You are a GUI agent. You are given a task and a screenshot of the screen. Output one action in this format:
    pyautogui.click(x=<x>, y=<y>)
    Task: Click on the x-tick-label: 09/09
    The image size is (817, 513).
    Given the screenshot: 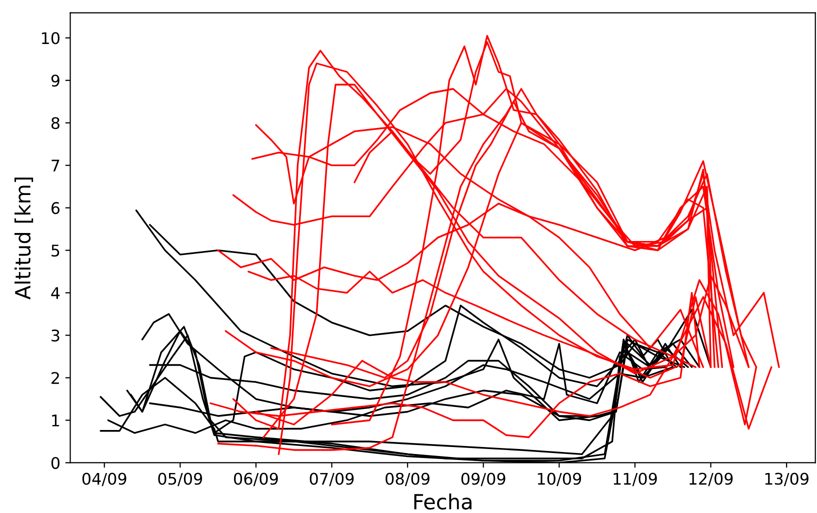 What is the action you would take?
    pyautogui.click(x=483, y=479)
    